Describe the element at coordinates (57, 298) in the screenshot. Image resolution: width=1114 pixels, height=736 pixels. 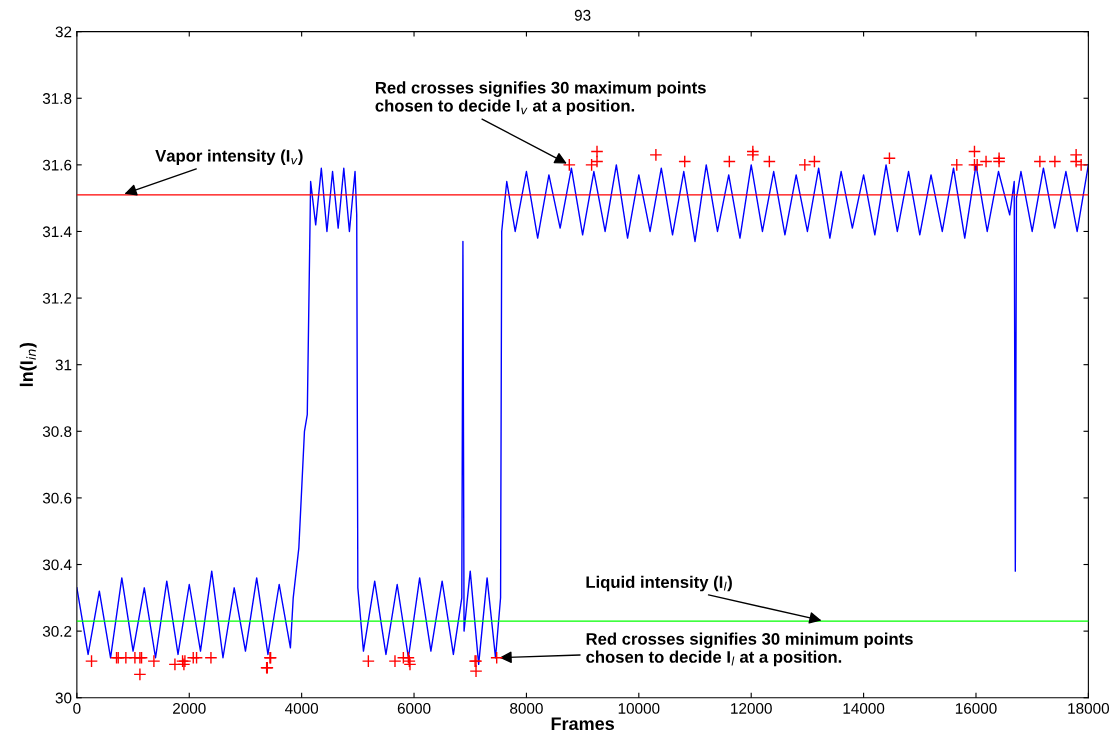
I see `y-tick-label: 31.2` at that location.